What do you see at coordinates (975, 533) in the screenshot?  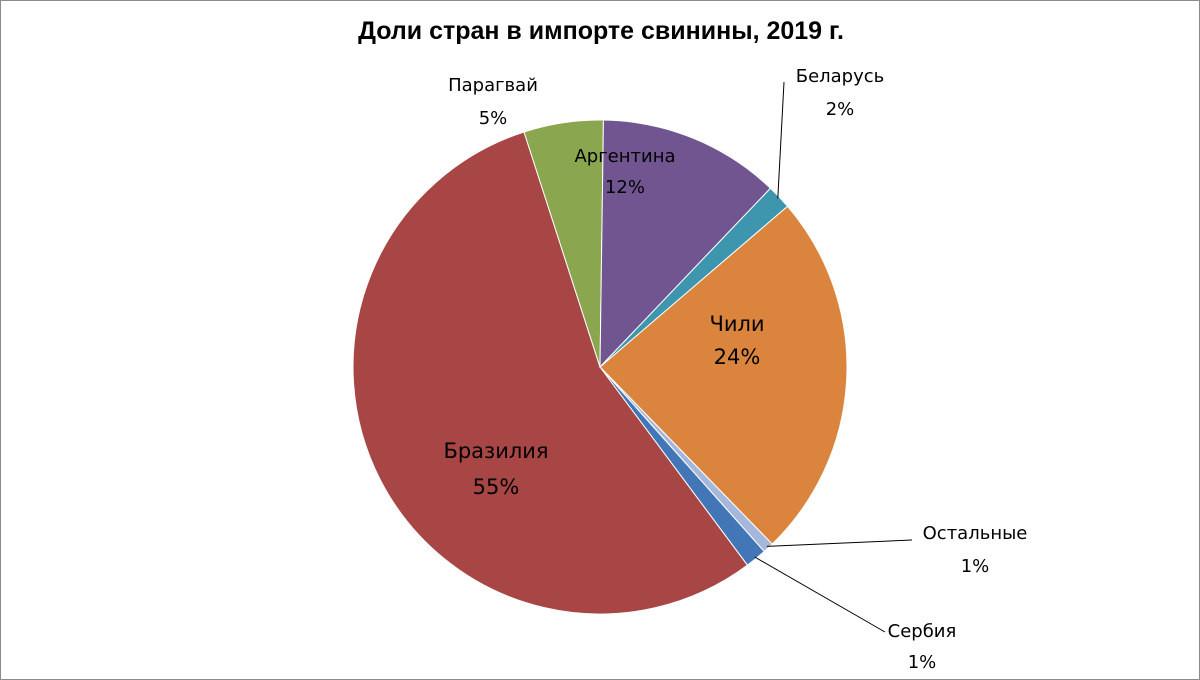 I see `slice-name-label-2: Остальные` at bounding box center [975, 533].